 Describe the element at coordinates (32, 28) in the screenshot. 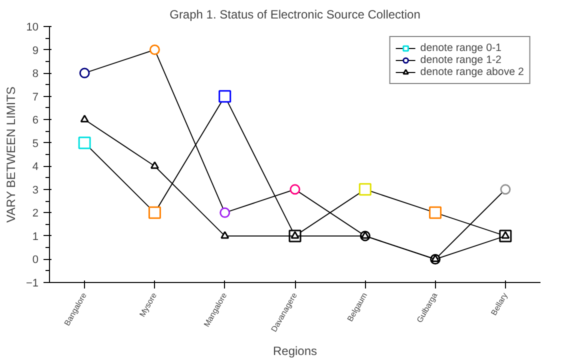

I see `y-tick-label: 10` at that location.